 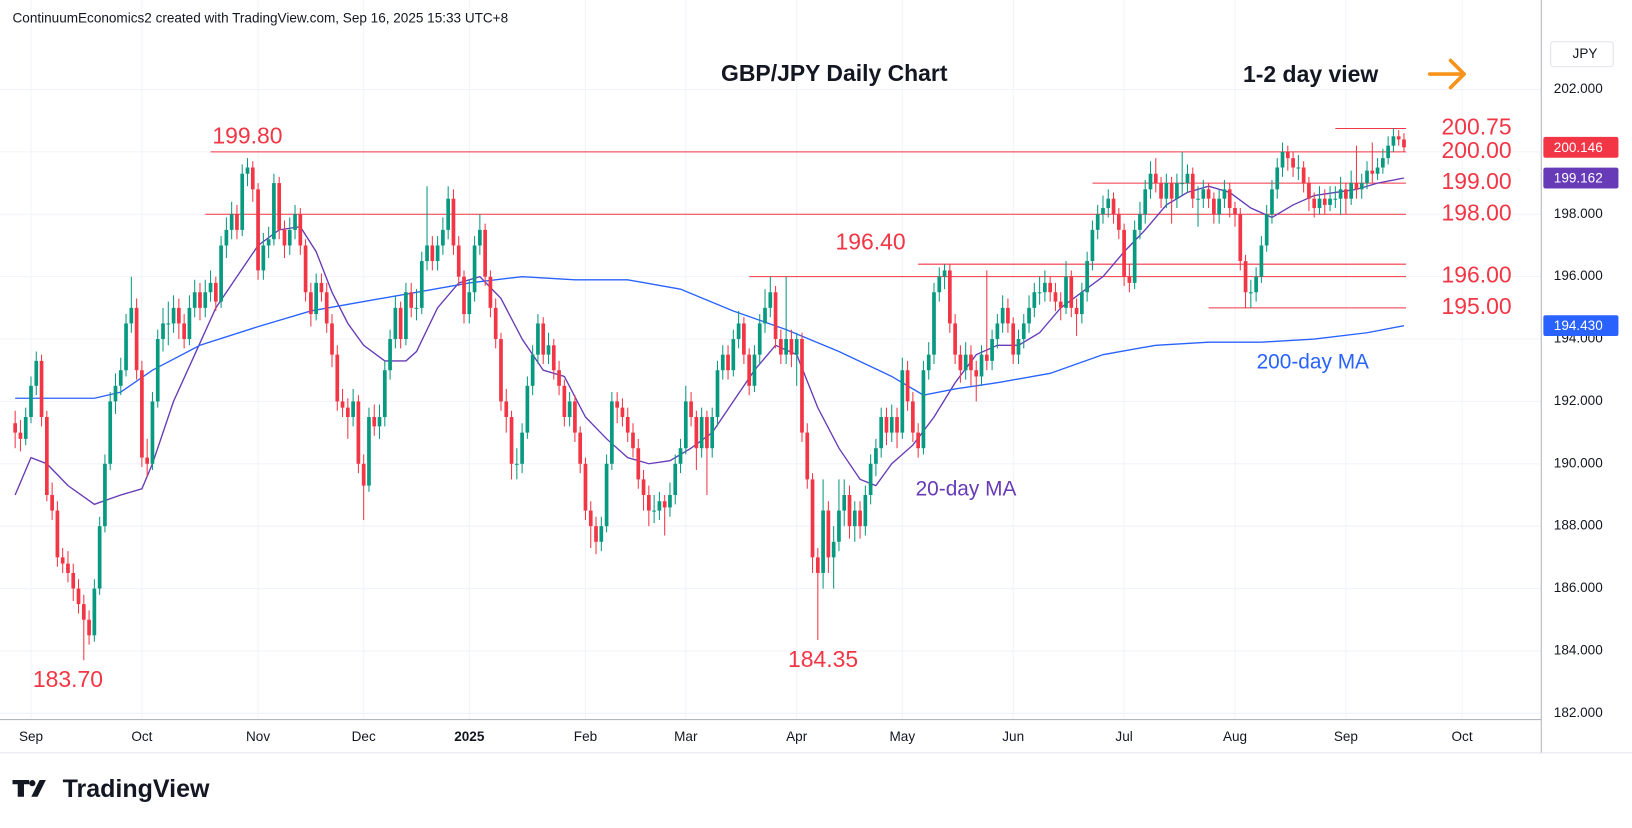 What do you see at coordinates (1313, 361) in the screenshot?
I see `ma200-label: 200-day MA` at bounding box center [1313, 361].